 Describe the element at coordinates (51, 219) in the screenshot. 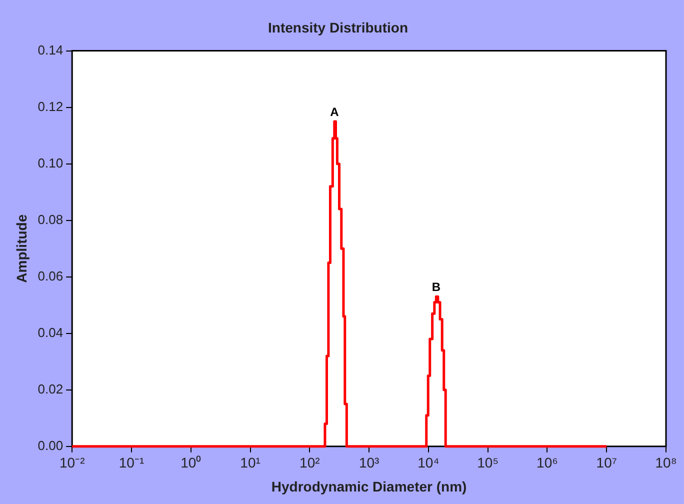

I see `y-tick-label: 0.08` at that location.